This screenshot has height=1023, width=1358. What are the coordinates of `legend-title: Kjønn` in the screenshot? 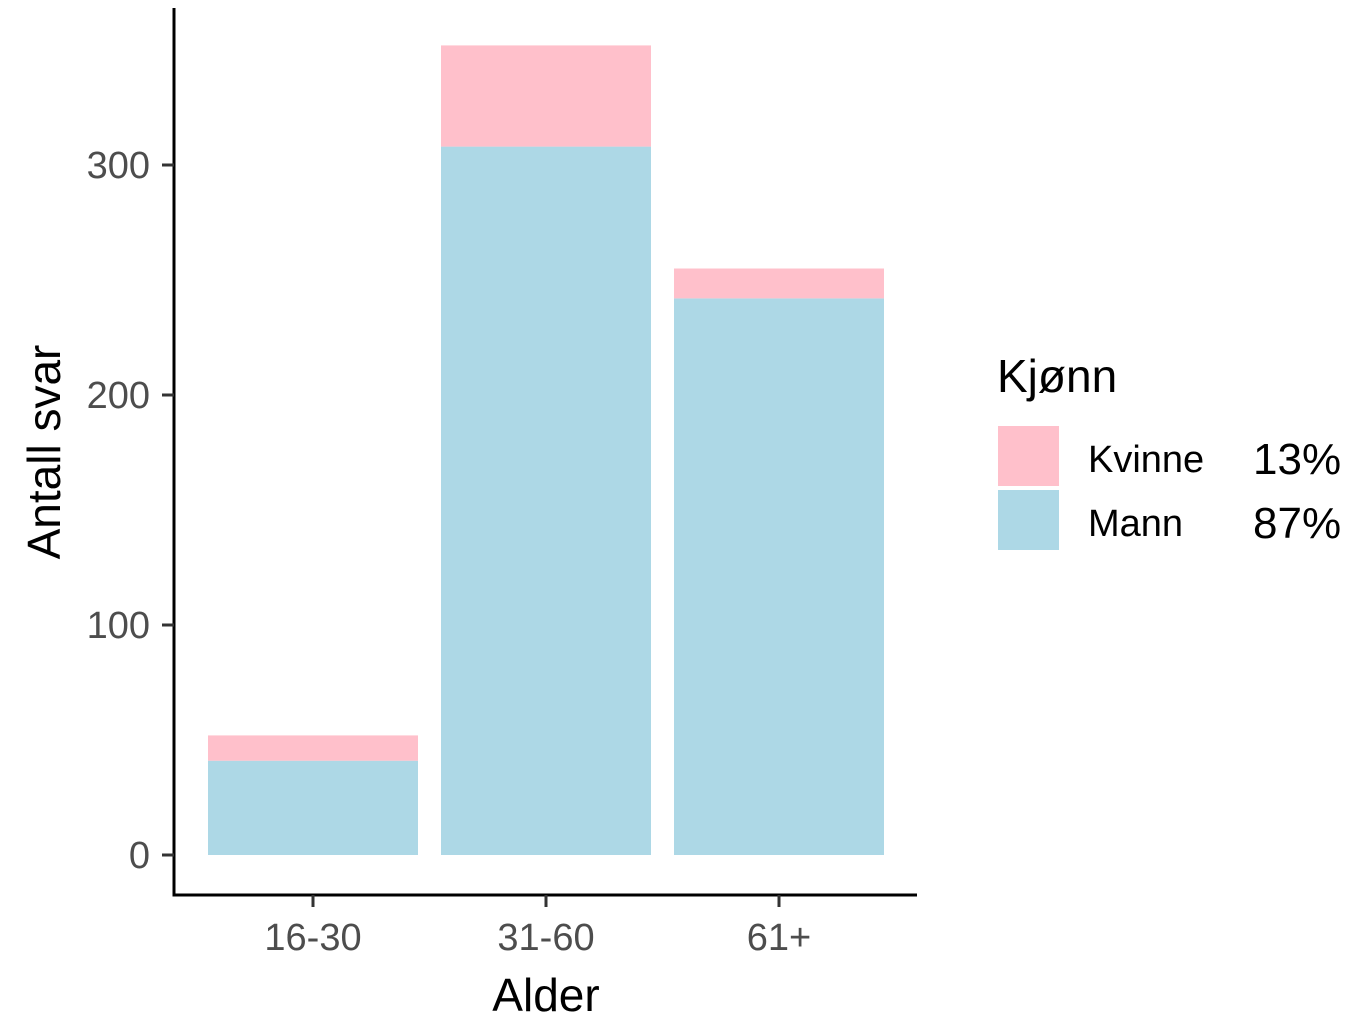 It's located at (1057, 376).